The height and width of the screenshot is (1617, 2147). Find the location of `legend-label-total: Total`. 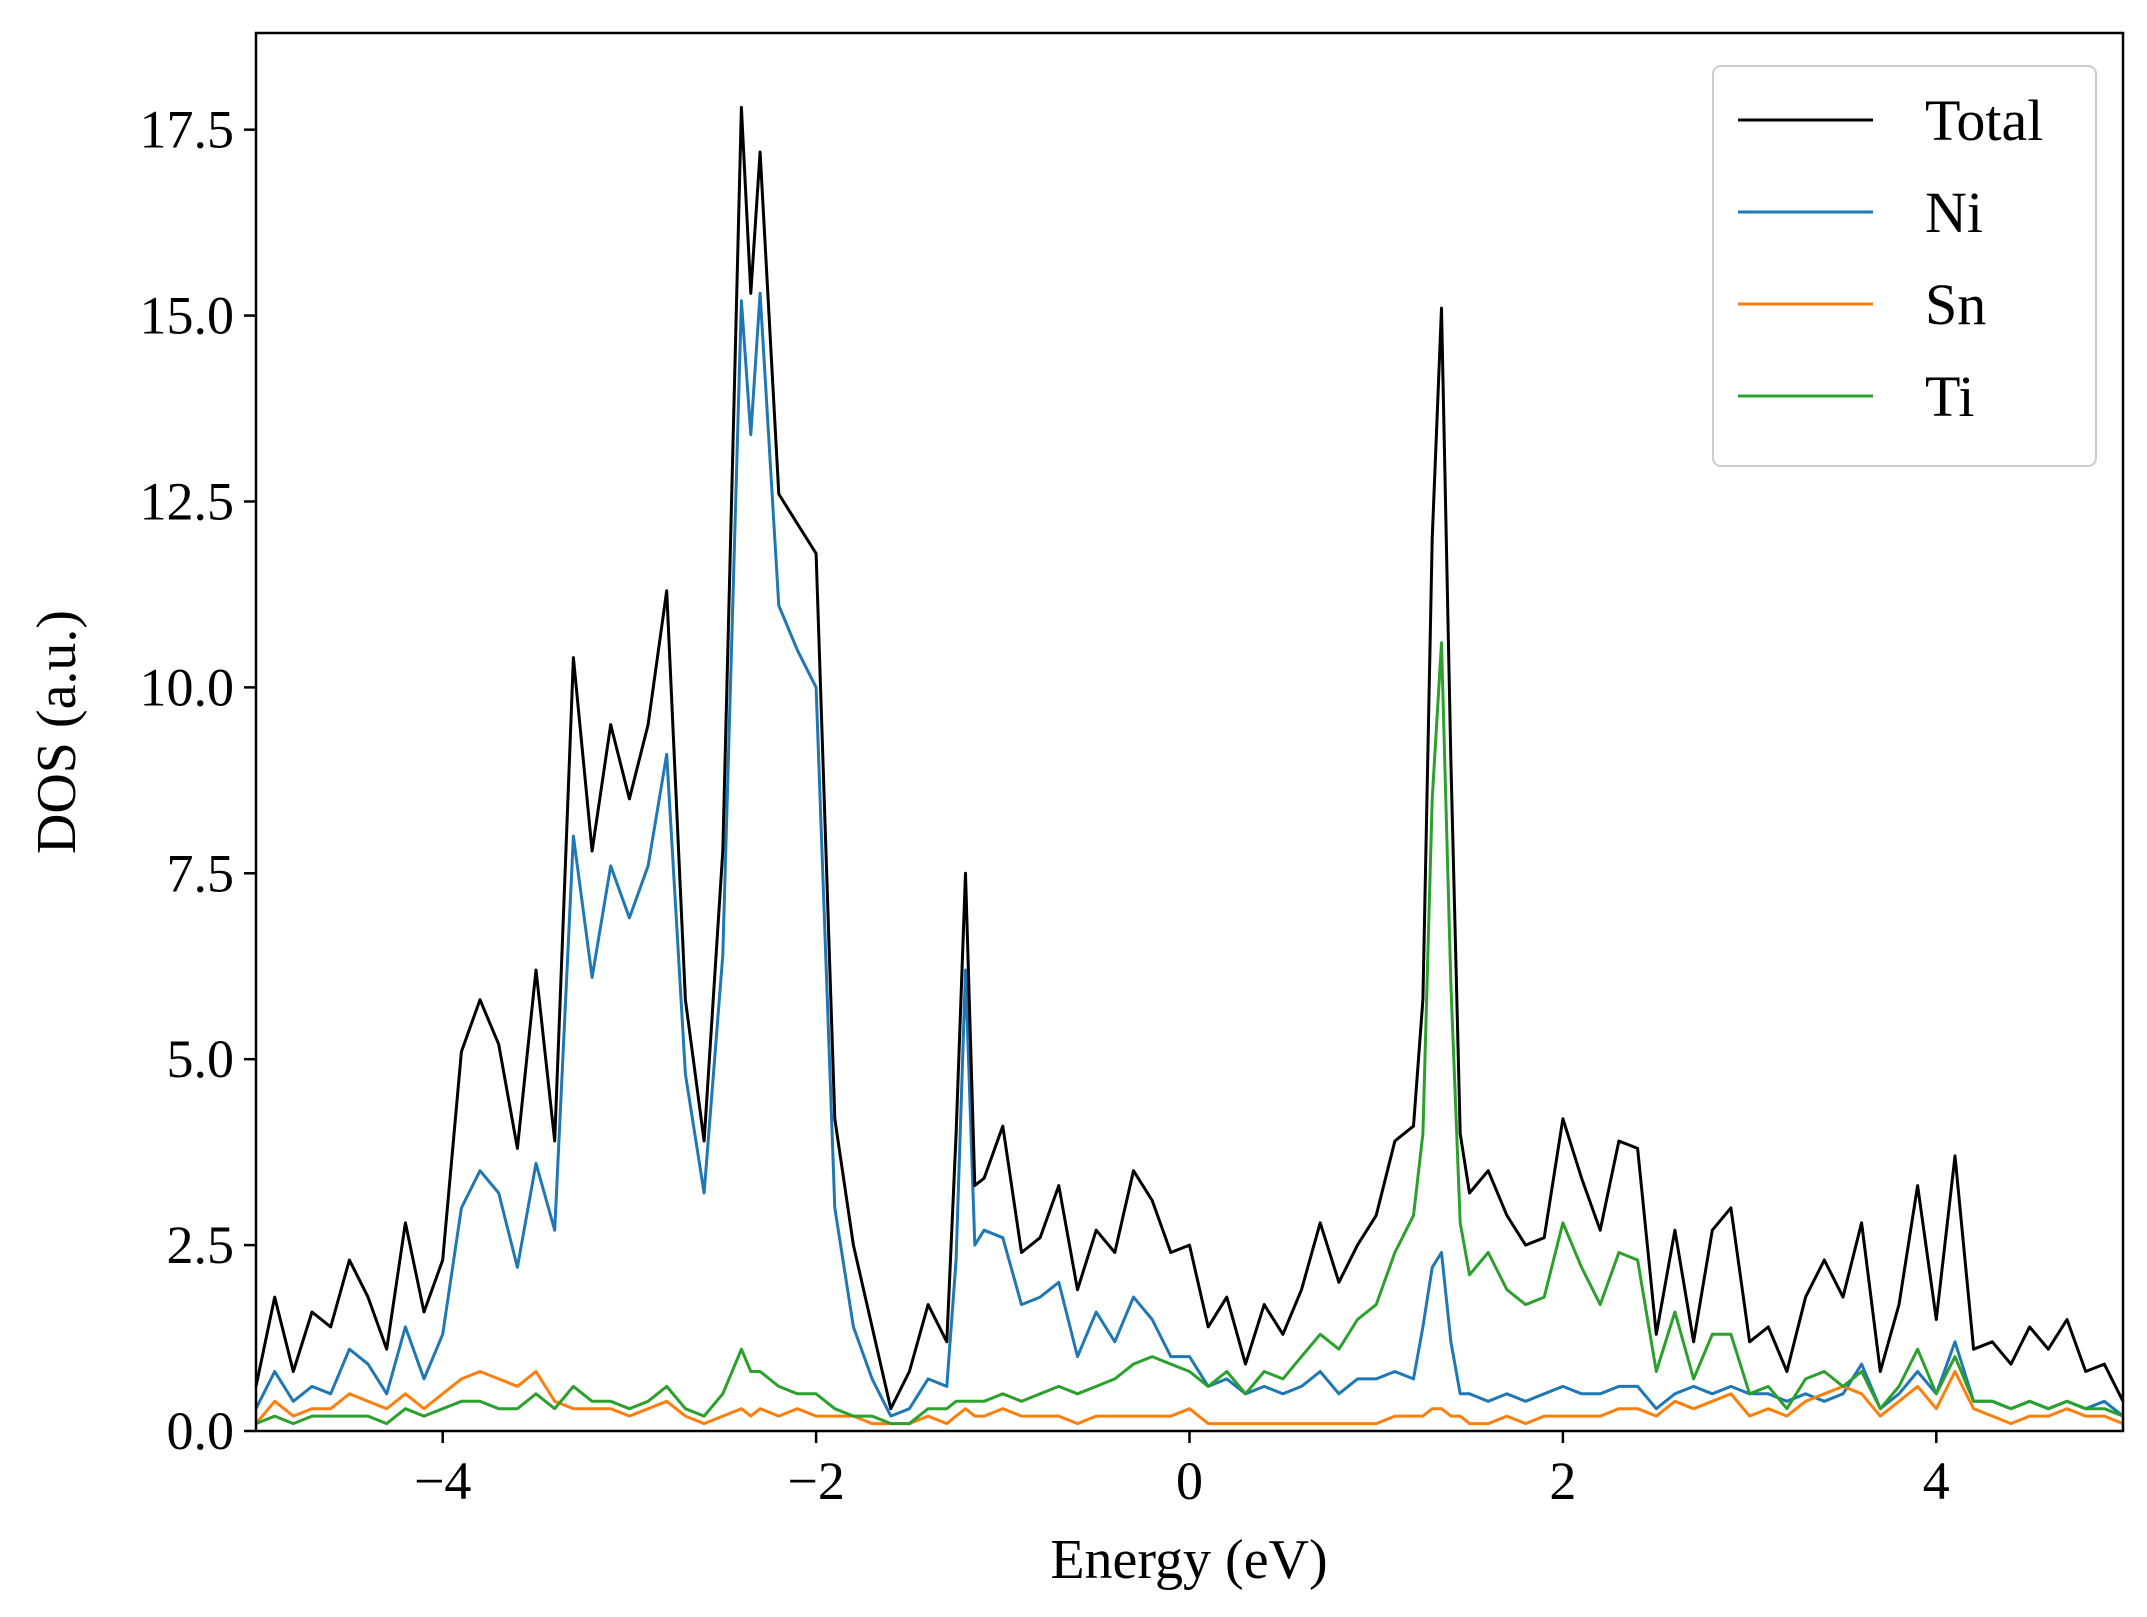

legend-label-total: Total is located at coordinates (1984, 120).